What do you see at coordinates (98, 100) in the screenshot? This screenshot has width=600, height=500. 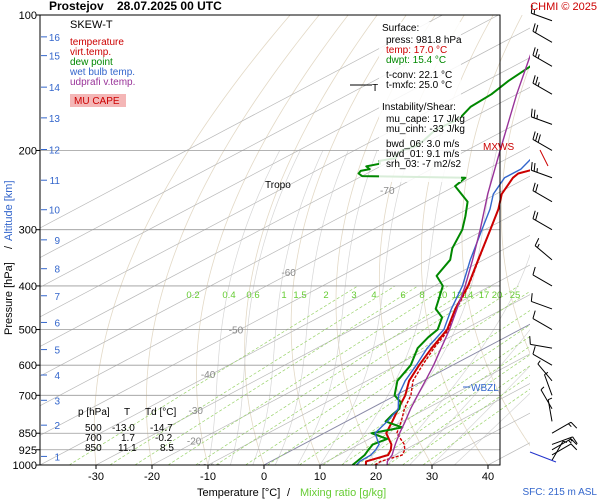 I see `mu-cape-badge` at bounding box center [98, 100].